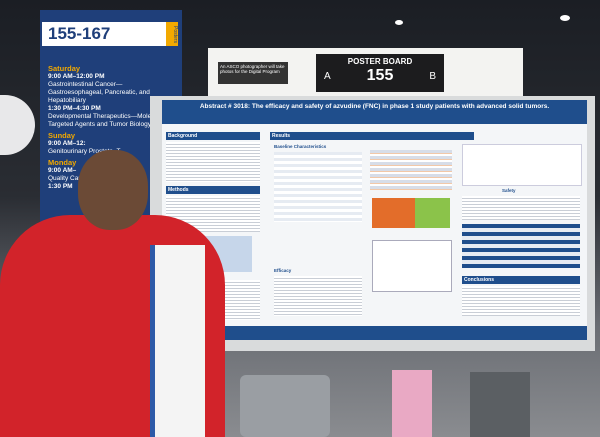 This screenshot has width=600, height=437. I want to click on board-number: 155, so click(380, 75).